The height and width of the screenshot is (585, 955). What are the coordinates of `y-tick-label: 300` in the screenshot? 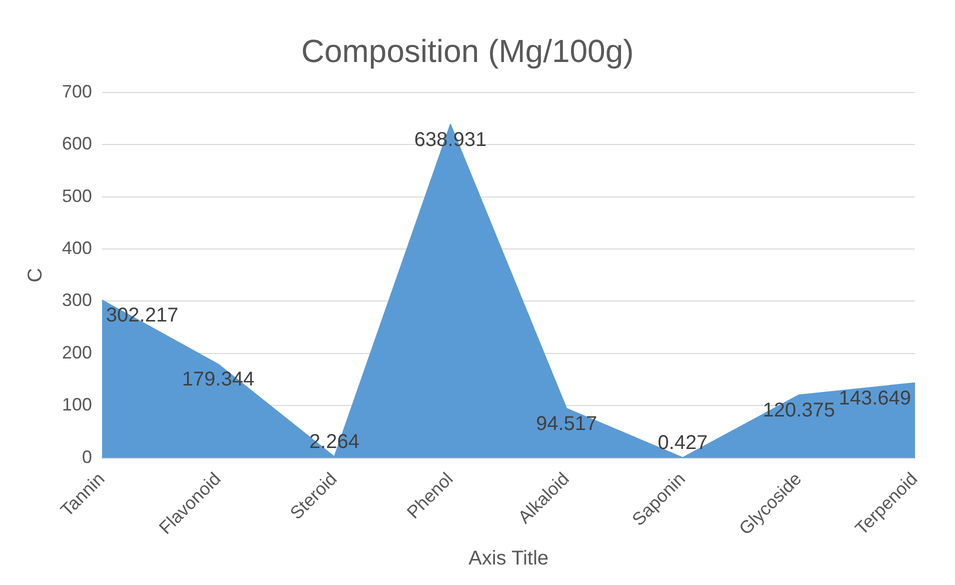 It's located at (77, 300).